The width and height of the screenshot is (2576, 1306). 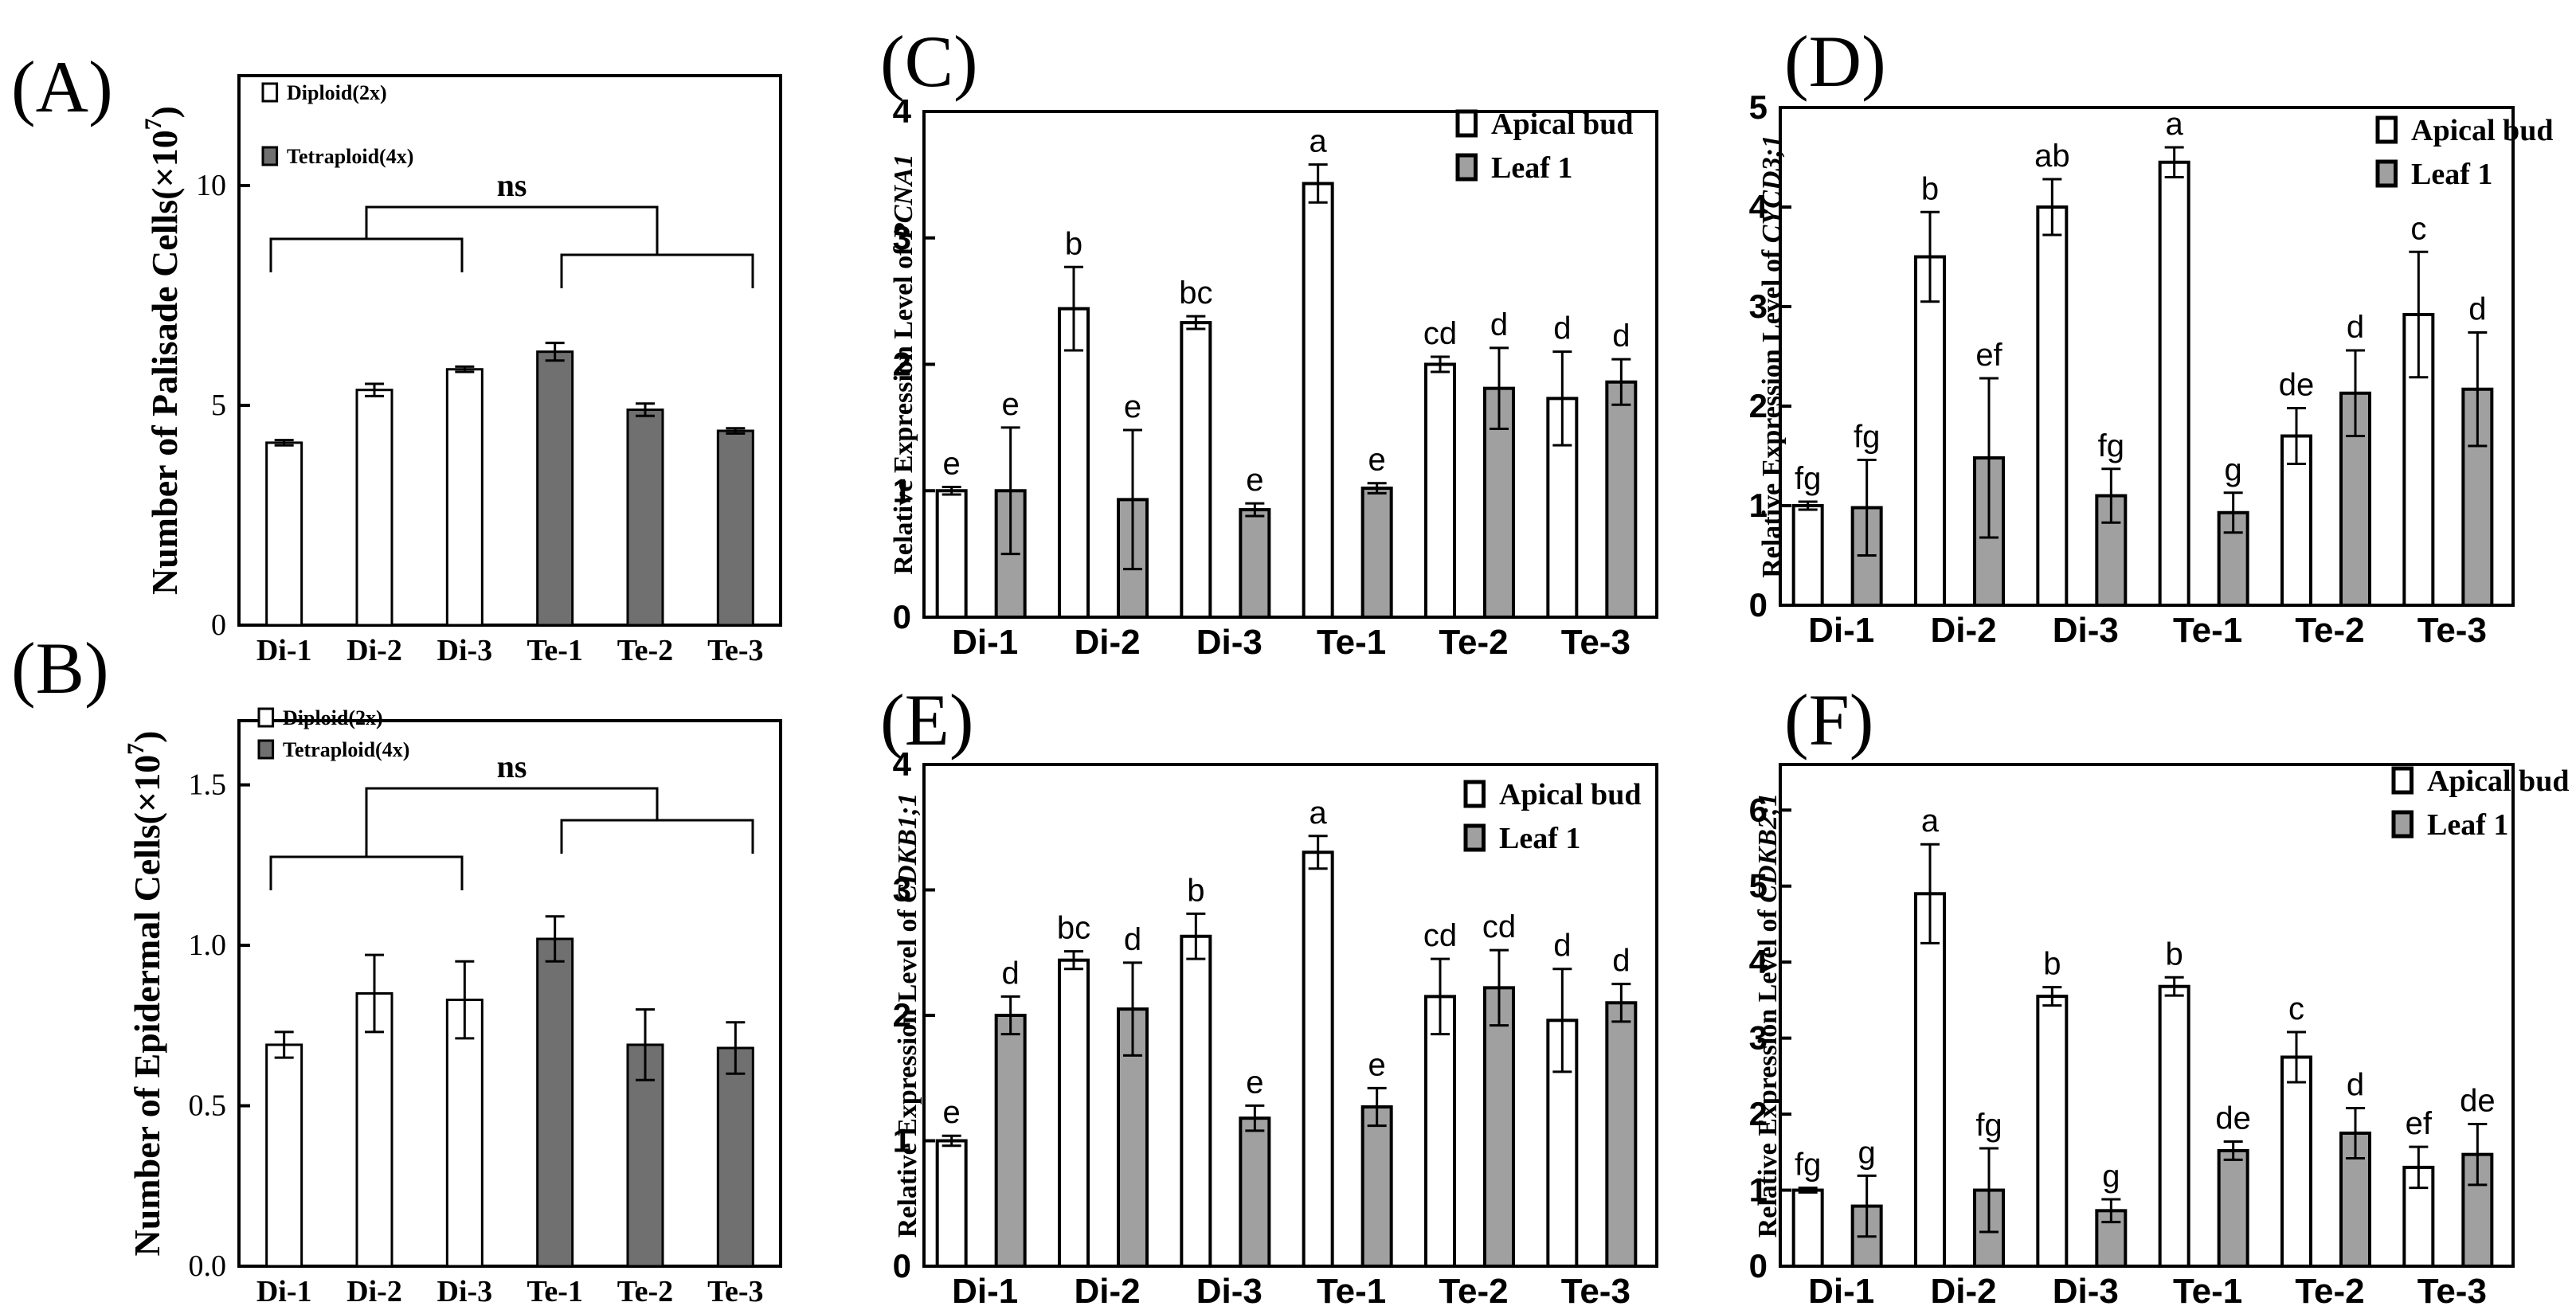 What do you see at coordinates (902, 1015) in the screenshot?
I see `y-tick-label: 2` at bounding box center [902, 1015].